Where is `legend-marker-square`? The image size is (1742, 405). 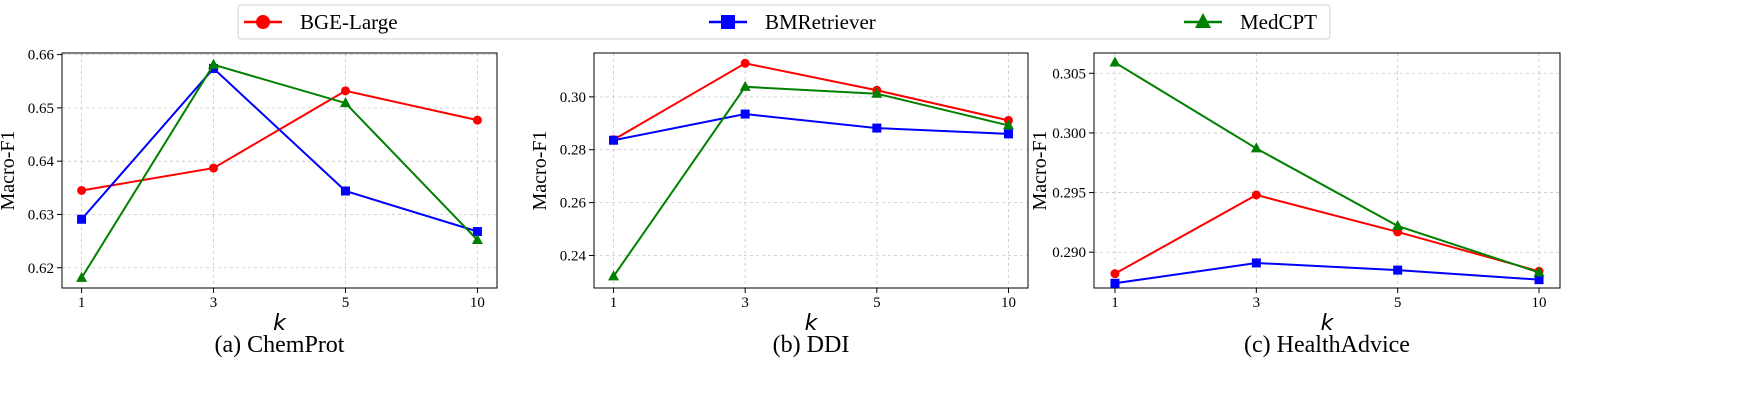 legend-marker-square is located at coordinates (728, 22).